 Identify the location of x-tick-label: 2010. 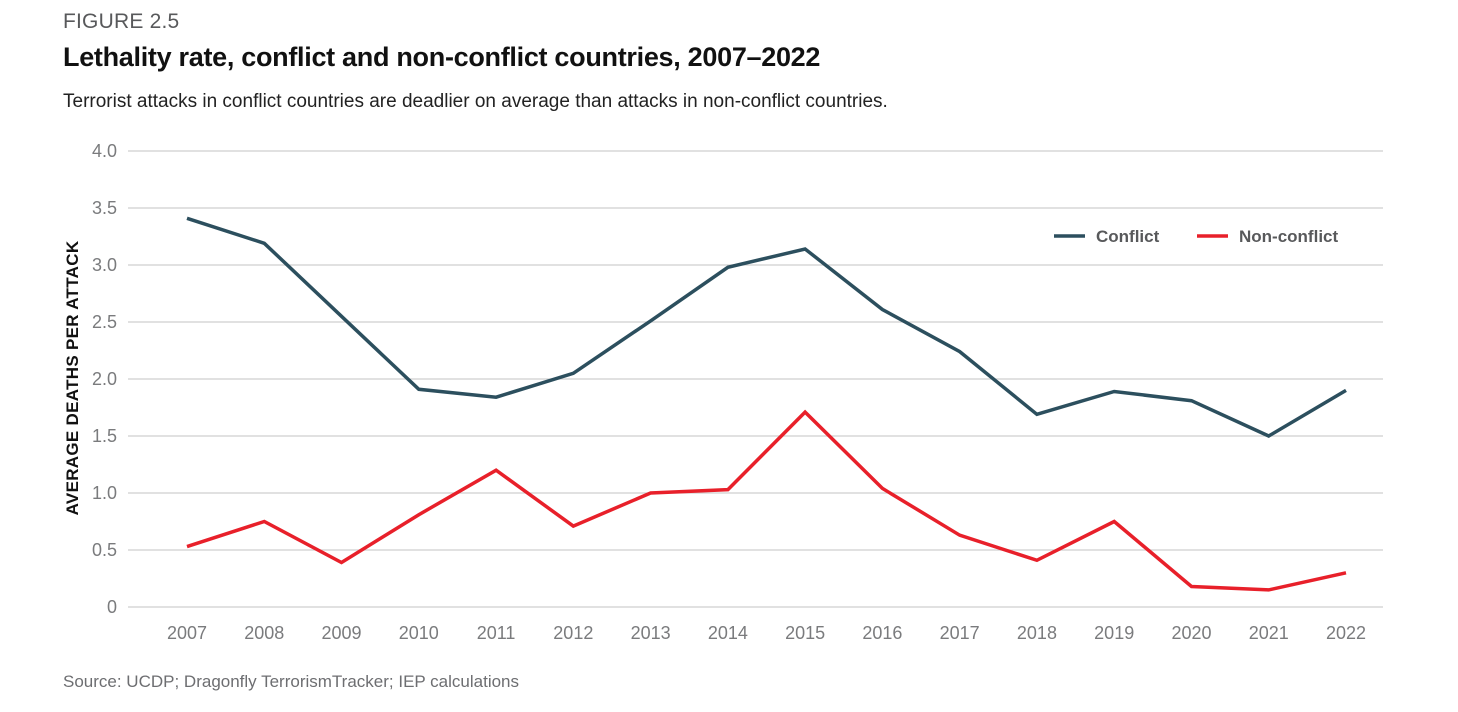
(419, 633).